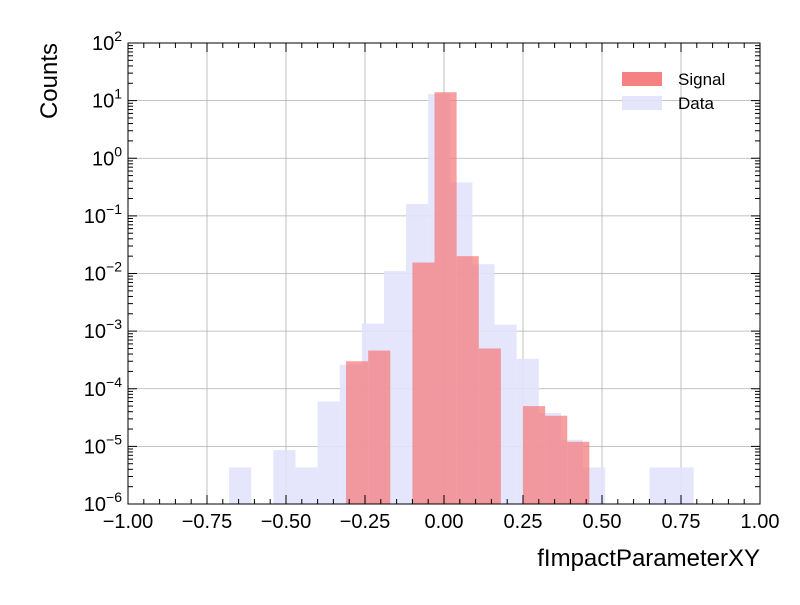  What do you see at coordinates (365, 522) in the screenshot?
I see `x-tick-label: −0.25` at bounding box center [365, 522].